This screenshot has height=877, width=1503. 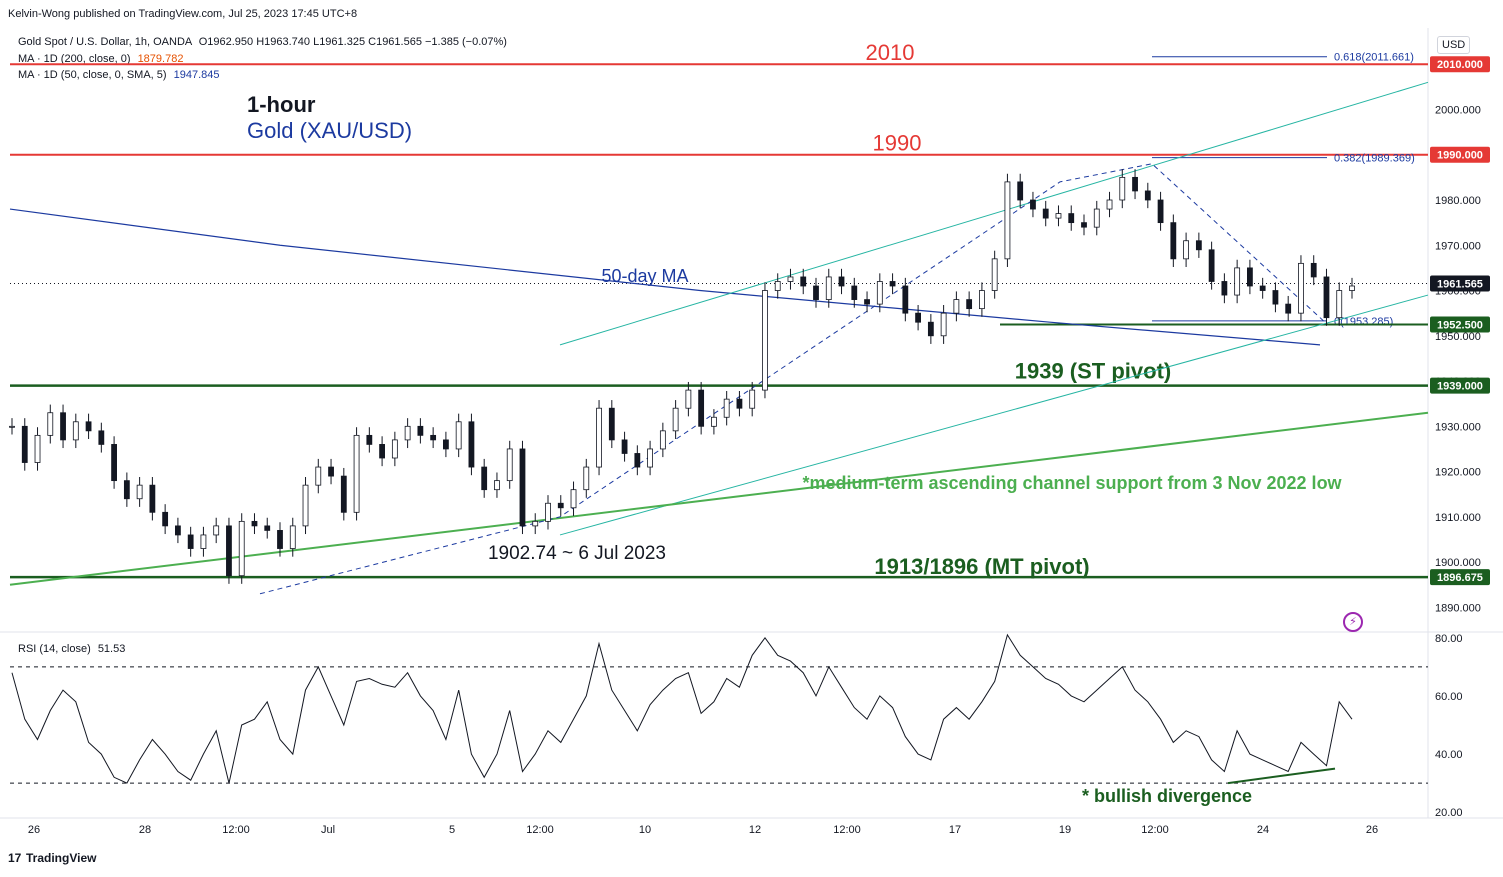 I want to click on time-tick-label: Jul, so click(x=328, y=830).